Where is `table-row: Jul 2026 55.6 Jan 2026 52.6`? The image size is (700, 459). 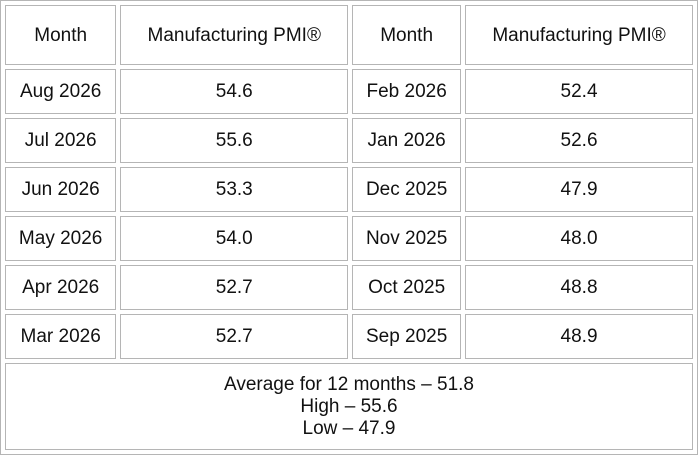
table-row: Jul 2026 55.6 Jan 2026 52.6 is located at coordinates (349, 140).